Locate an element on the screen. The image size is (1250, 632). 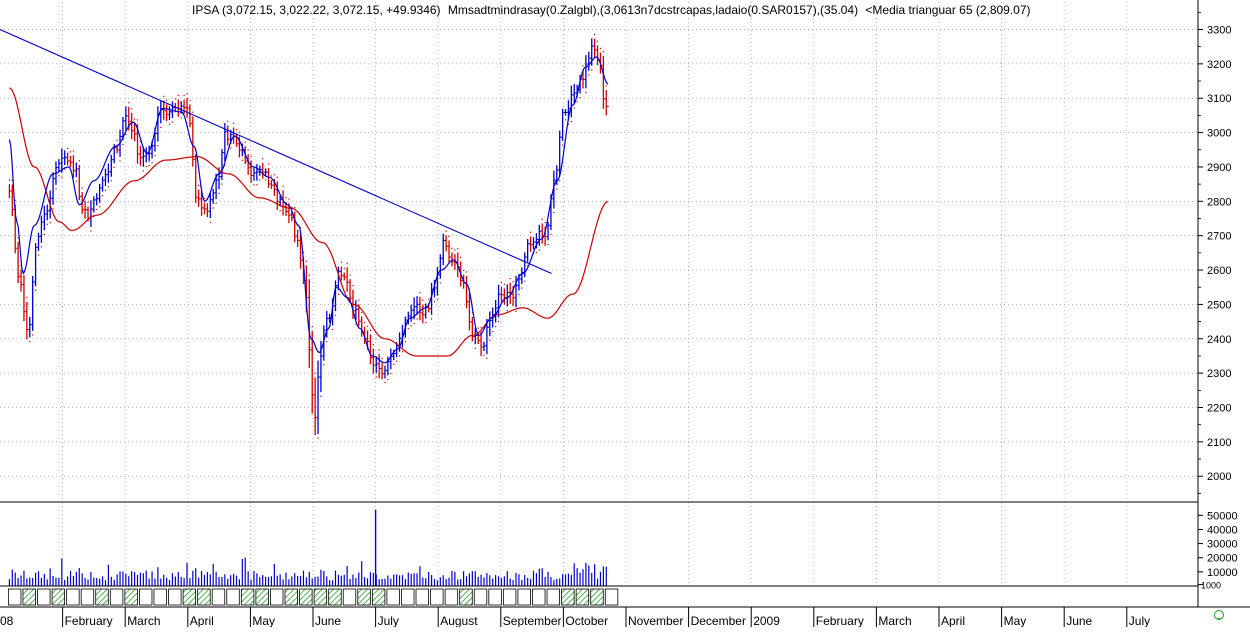
month-label: December is located at coordinates (718, 620).